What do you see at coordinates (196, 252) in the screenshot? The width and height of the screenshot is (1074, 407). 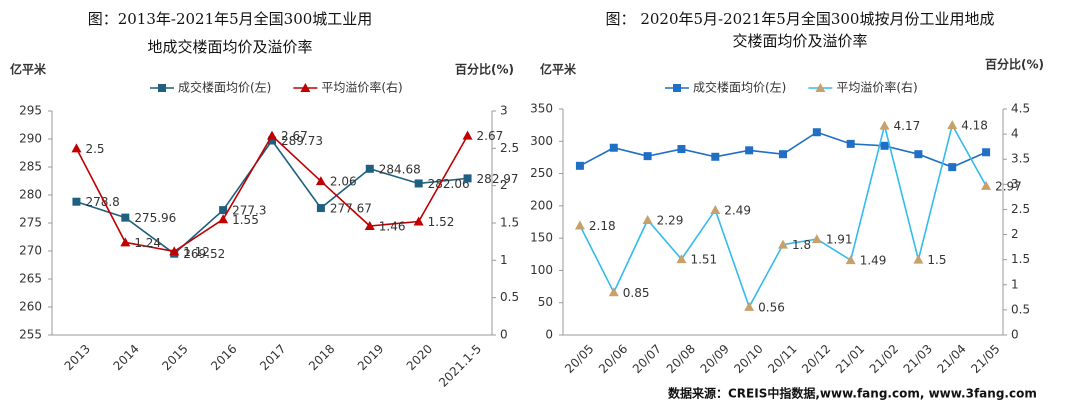 I see `data-label: 1.12` at bounding box center [196, 252].